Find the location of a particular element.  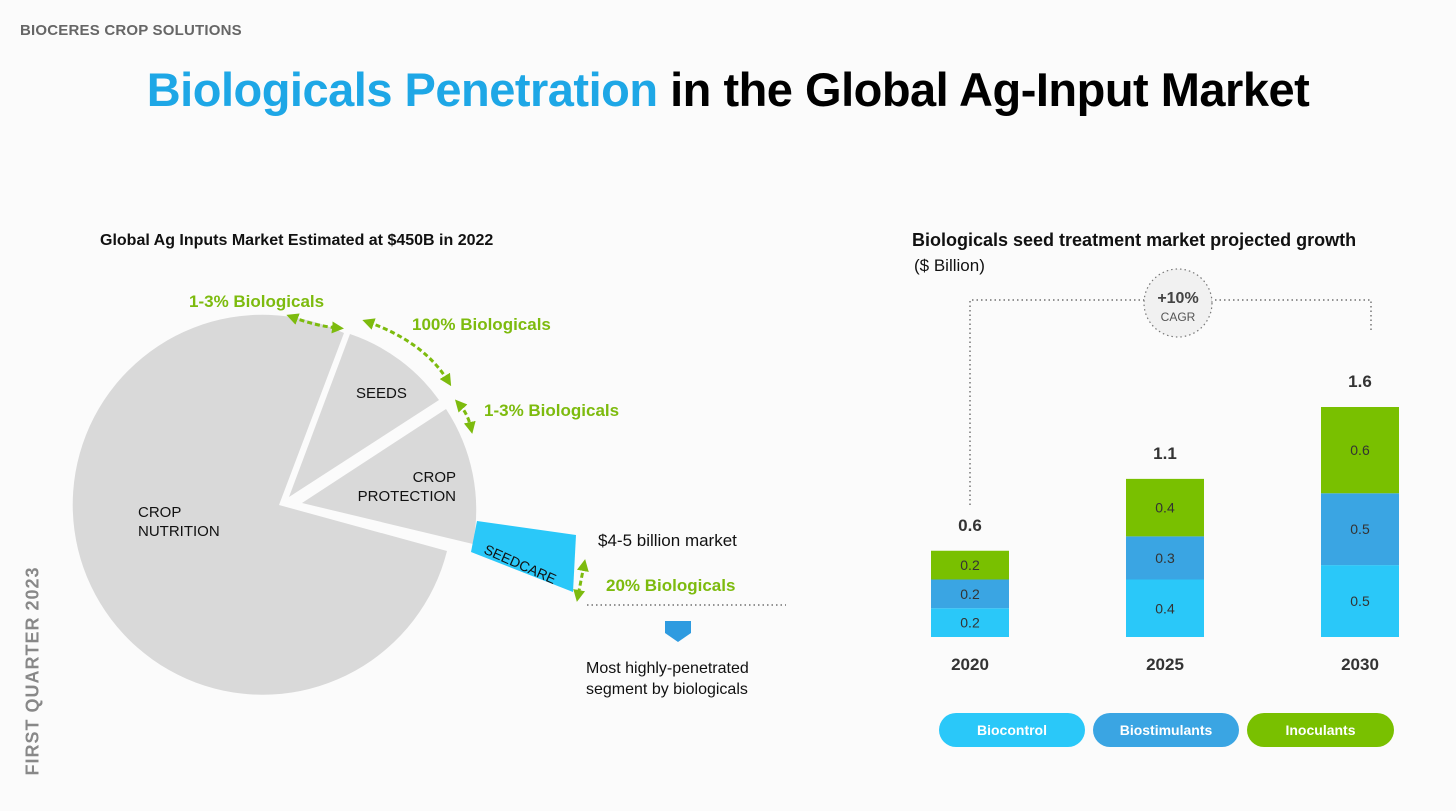

title-highlight: Biologicals Penetration is located at coordinates (402, 89).